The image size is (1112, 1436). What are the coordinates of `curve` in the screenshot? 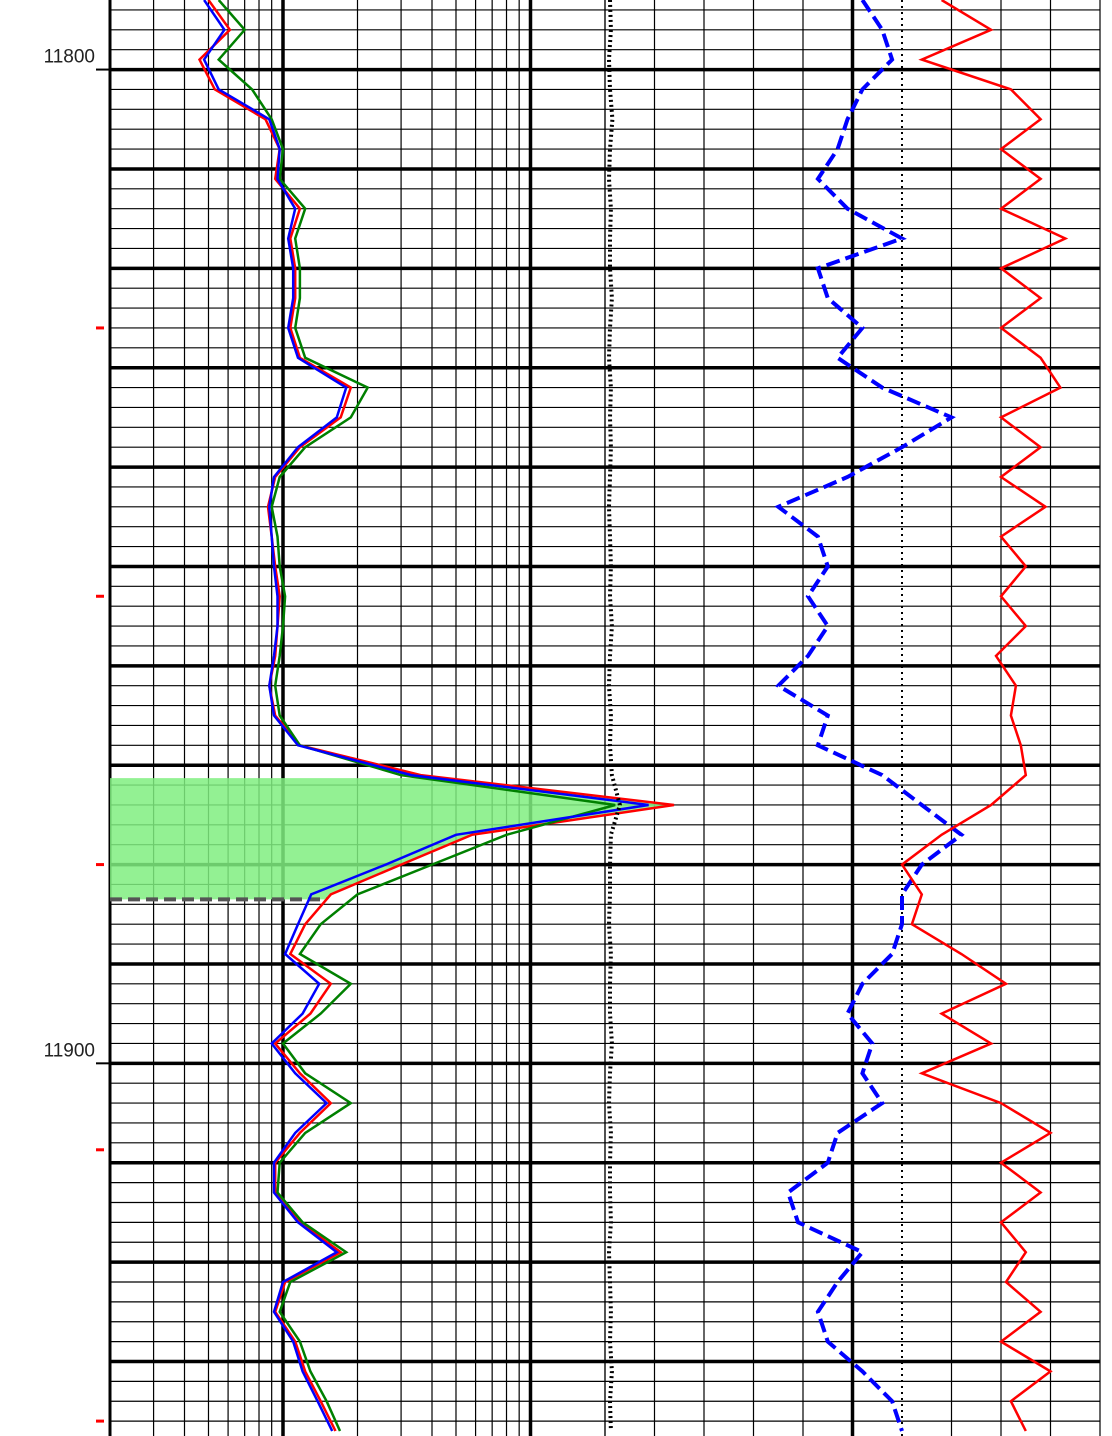 It's located at (614, 716).